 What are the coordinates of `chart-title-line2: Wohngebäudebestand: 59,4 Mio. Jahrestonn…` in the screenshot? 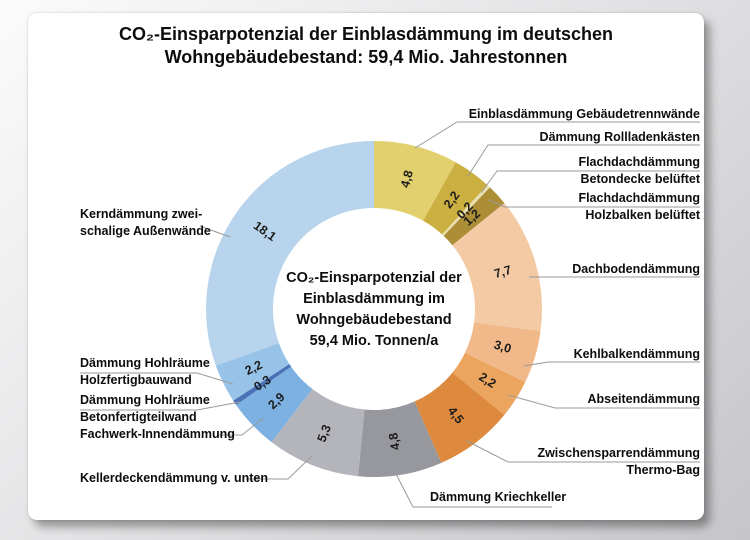 It's located at (366, 57).